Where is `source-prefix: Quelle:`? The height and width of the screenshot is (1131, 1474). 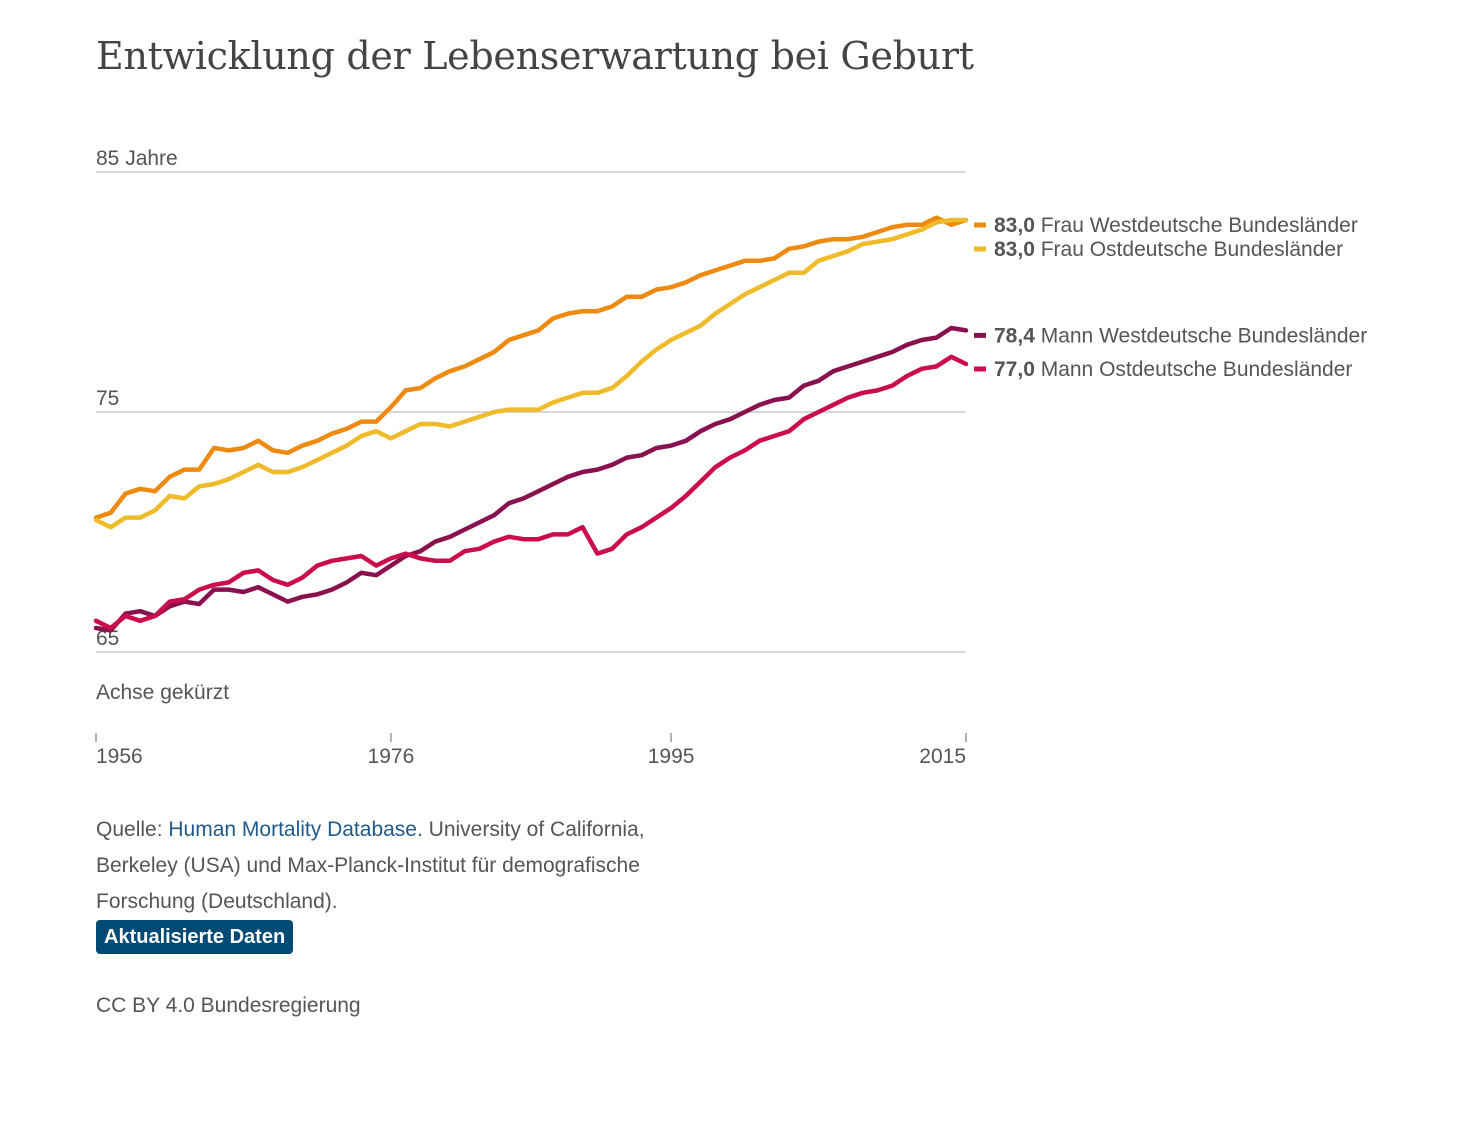
source-prefix: Quelle: is located at coordinates (132, 829).